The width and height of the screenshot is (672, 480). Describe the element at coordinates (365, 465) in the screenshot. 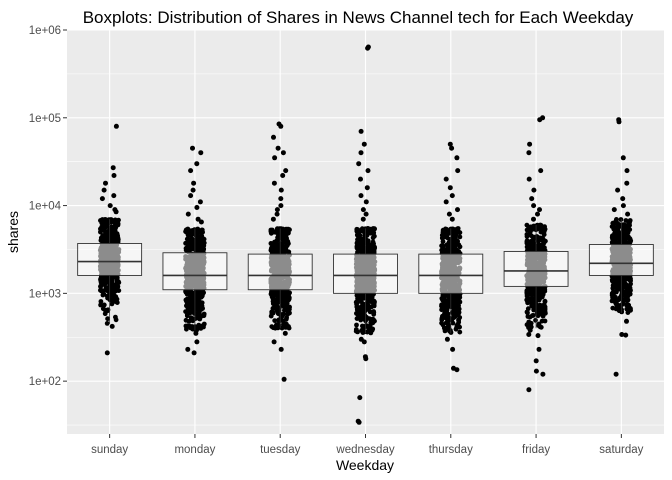

I see `x-axis-title: Weekday` at that location.